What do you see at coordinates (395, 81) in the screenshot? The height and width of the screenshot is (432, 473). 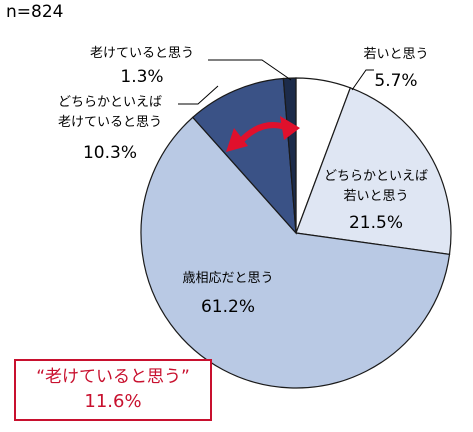 I see `slice-value-1: 5.7%` at bounding box center [395, 81].